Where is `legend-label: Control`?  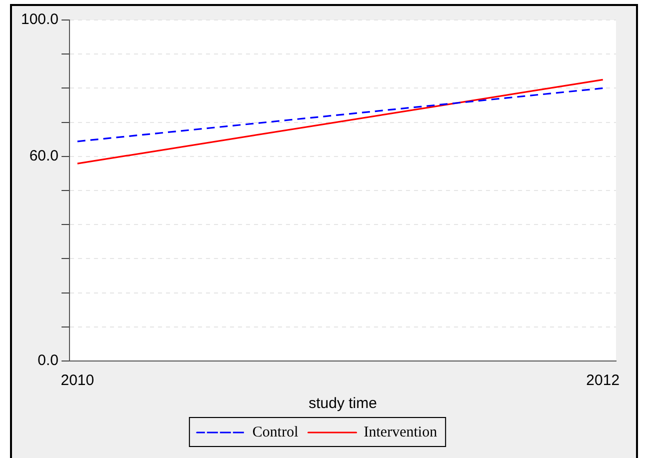
legend-label: Control is located at coordinates (275, 432).